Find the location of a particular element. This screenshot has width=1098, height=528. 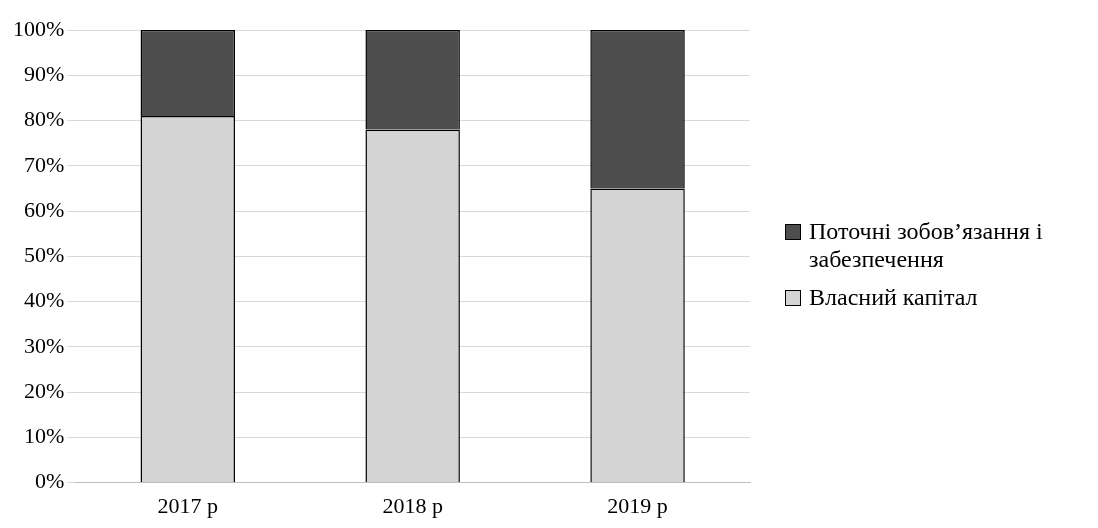

y-tick-label: 10% is located at coordinates (44, 436).